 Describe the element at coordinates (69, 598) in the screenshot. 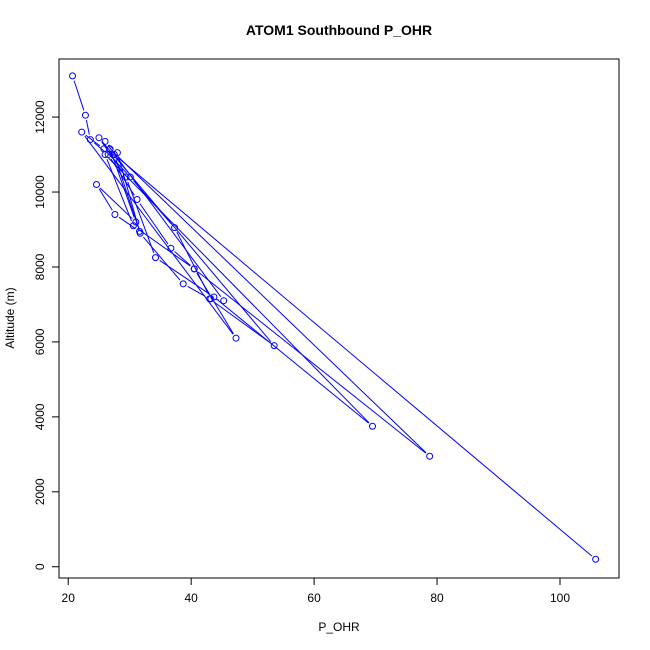

I see `x-tick-label: 20` at that location.